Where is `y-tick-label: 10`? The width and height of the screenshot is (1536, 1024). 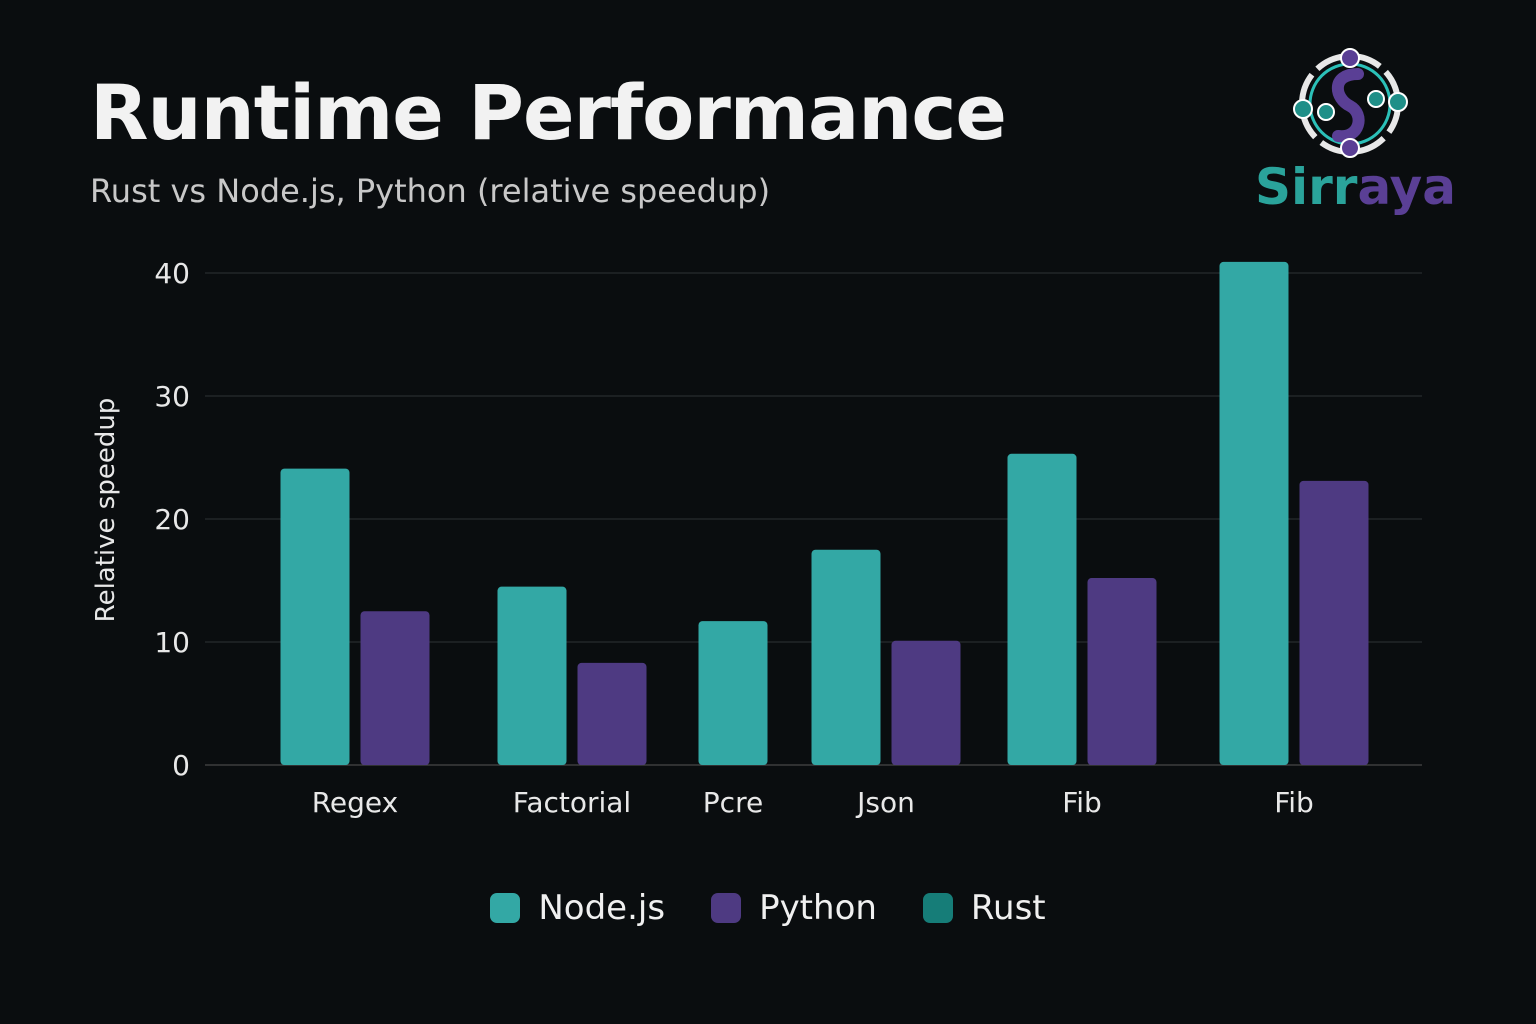 y-tick-label: 10 is located at coordinates (172, 642).